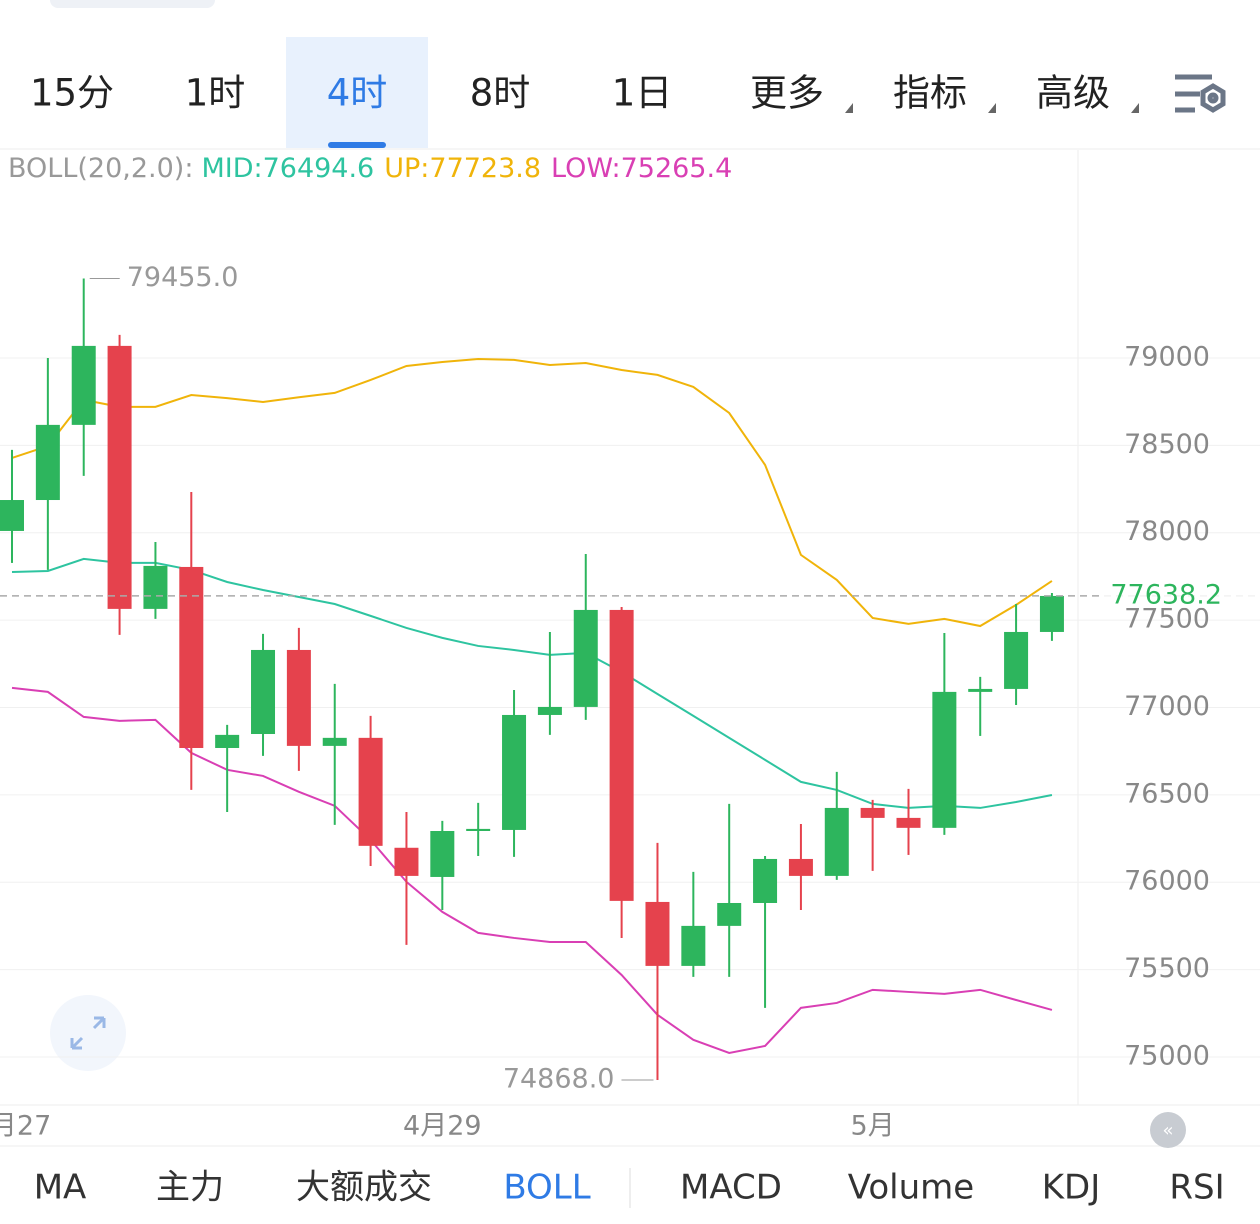 The image size is (1260, 1224). I want to click on high-marker-label: 79455.0, so click(183, 277).